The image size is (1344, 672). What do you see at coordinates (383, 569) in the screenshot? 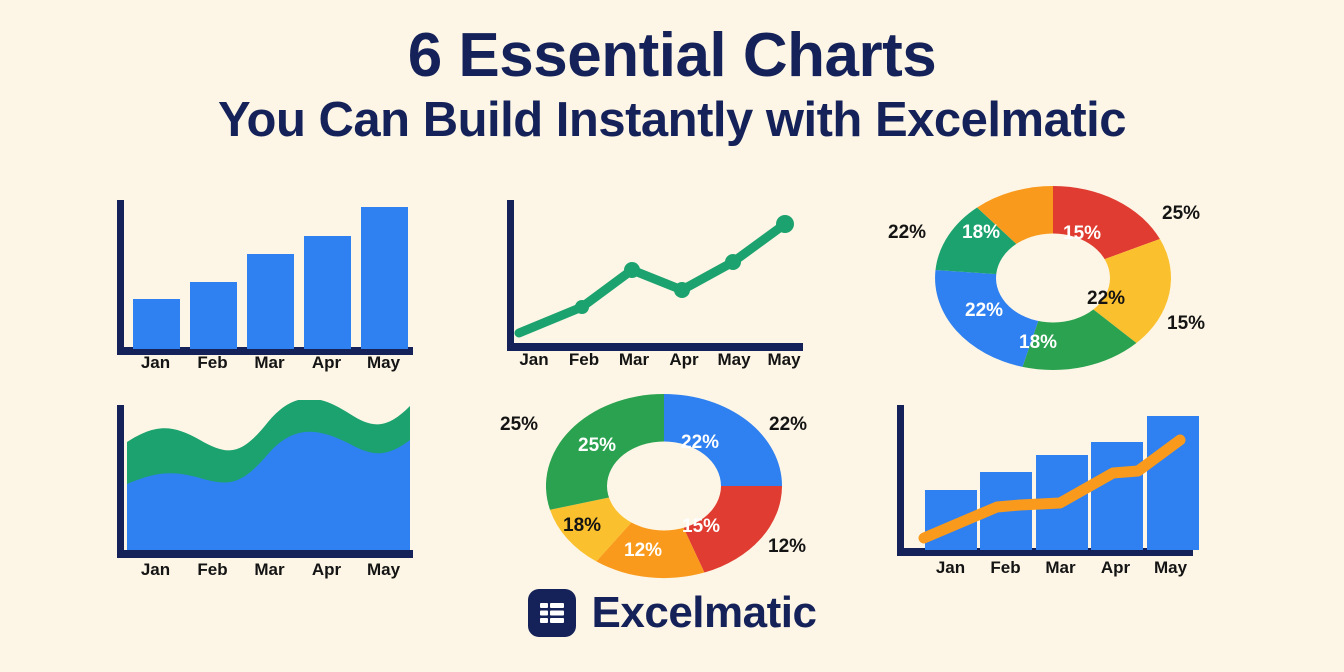
I see `area-tick-may: May` at bounding box center [383, 569].